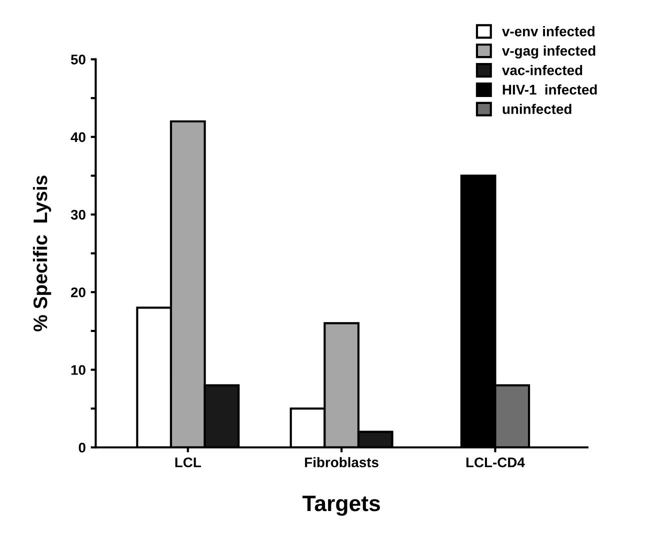 The width and height of the screenshot is (660, 539). What do you see at coordinates (548, 31) in the screenshot?
I see `legend-label: v-env infected` at bounding box center [548, 31].